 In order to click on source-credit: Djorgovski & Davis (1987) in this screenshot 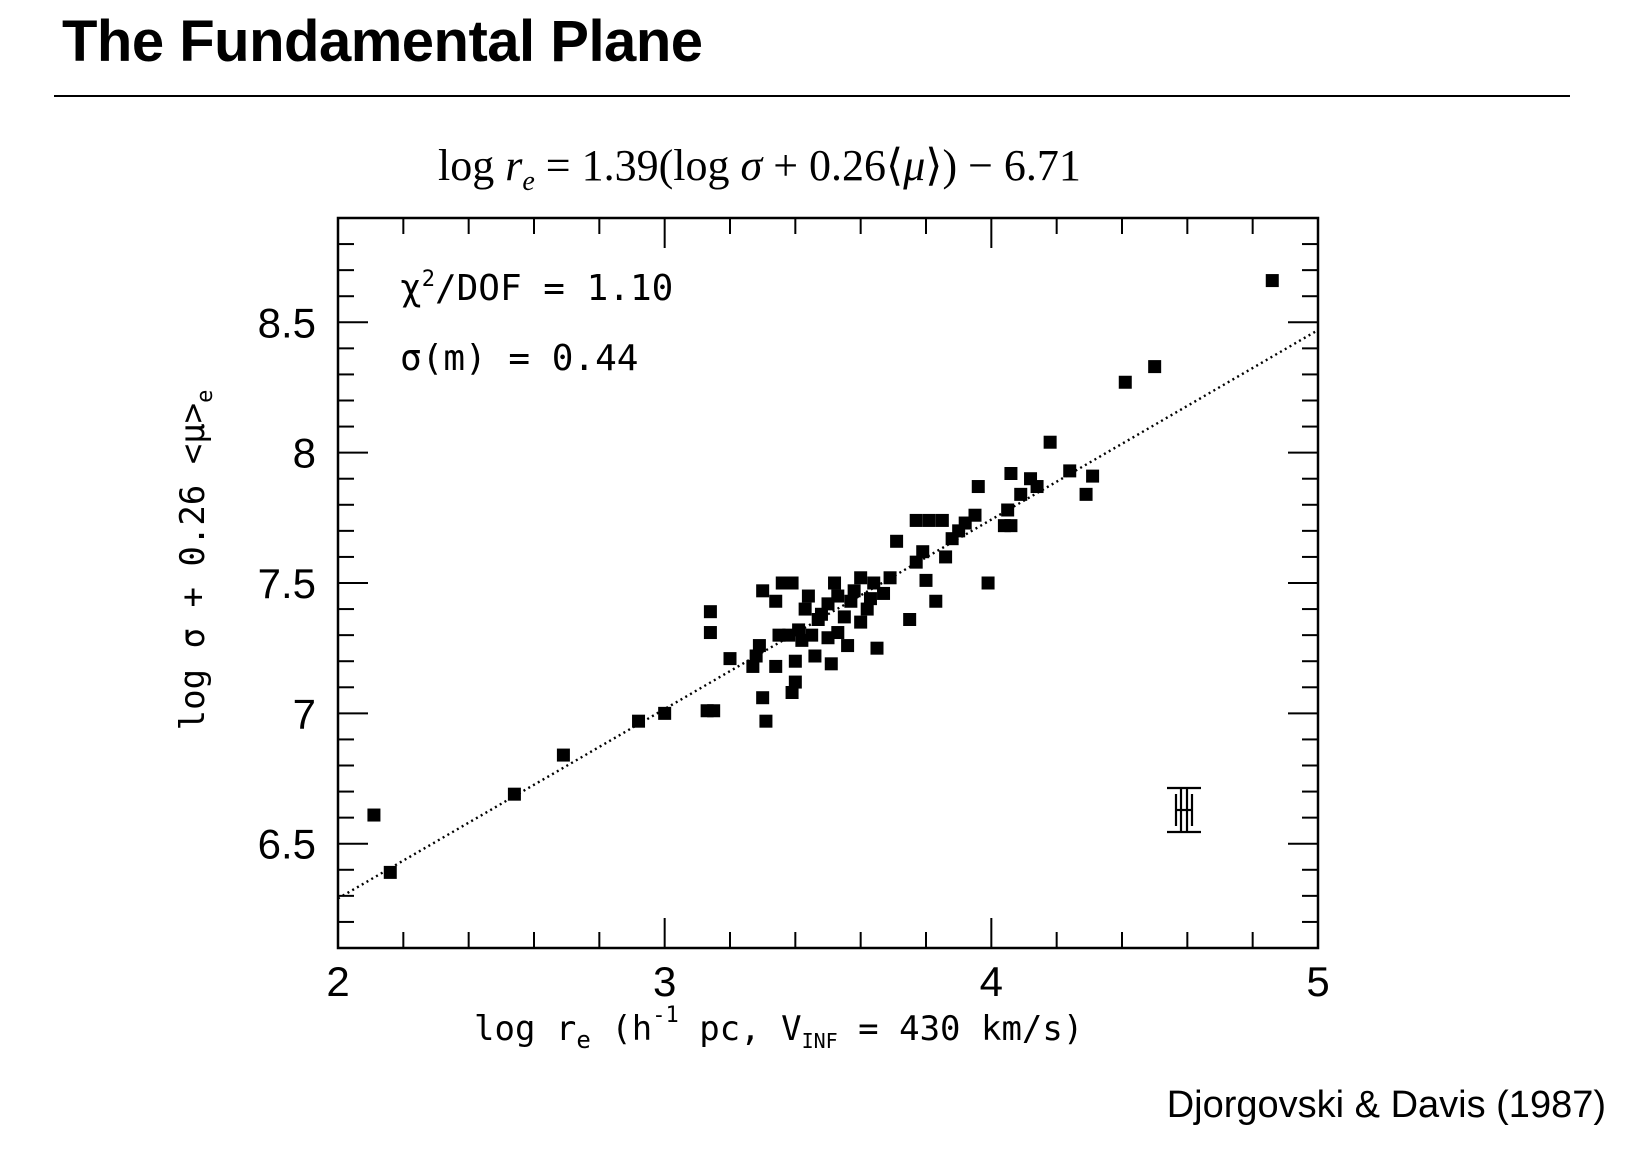, I will do `click(1386, 1105)`.